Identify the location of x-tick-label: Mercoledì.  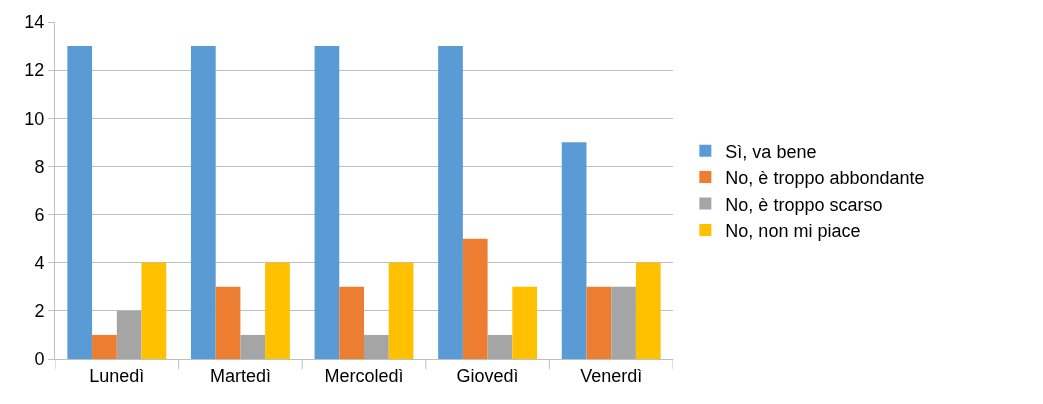
(364, 375).